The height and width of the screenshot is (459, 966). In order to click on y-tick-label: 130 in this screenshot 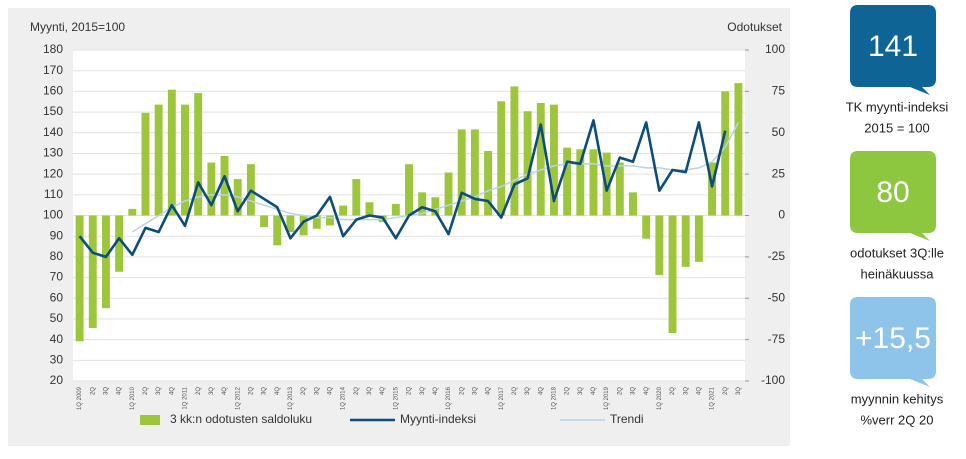, I will do `click(53, 153)`.